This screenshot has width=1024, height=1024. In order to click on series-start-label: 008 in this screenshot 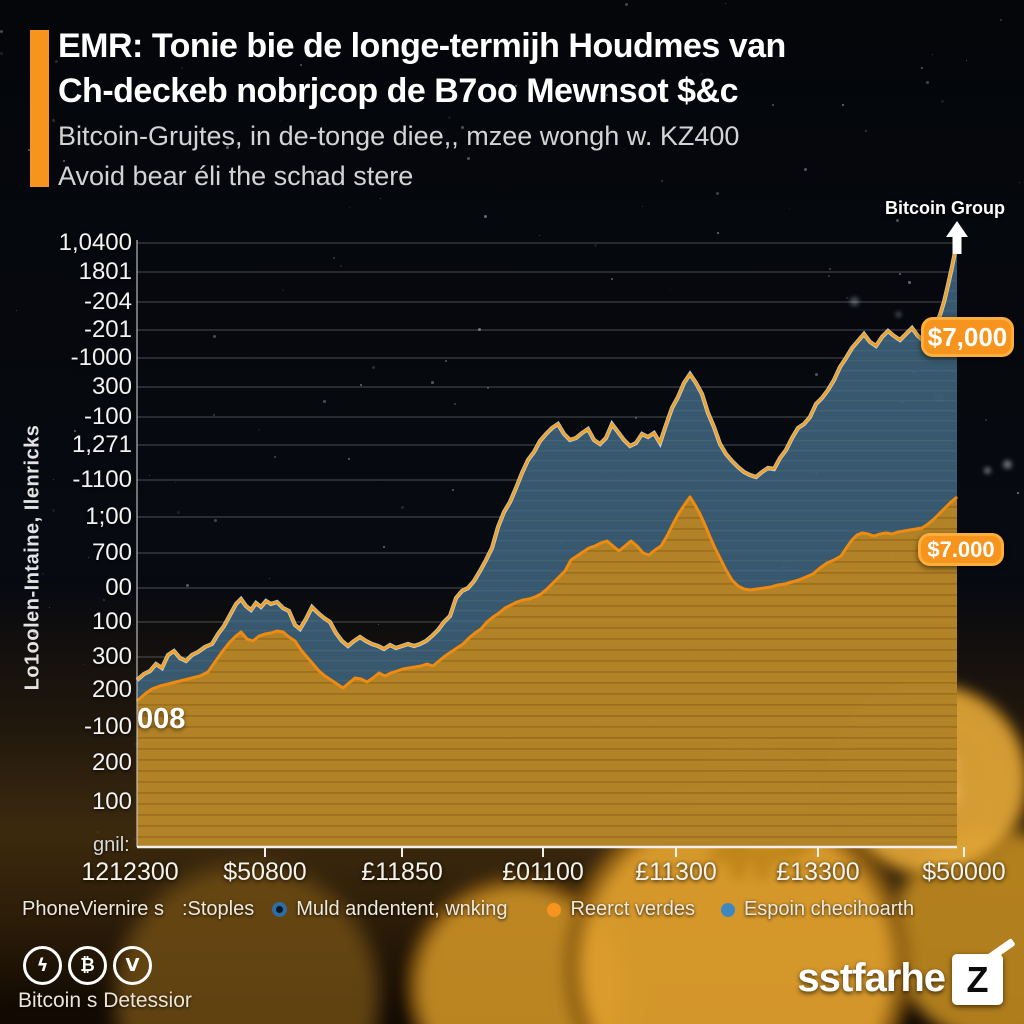, I will do `click(161, 719)`.